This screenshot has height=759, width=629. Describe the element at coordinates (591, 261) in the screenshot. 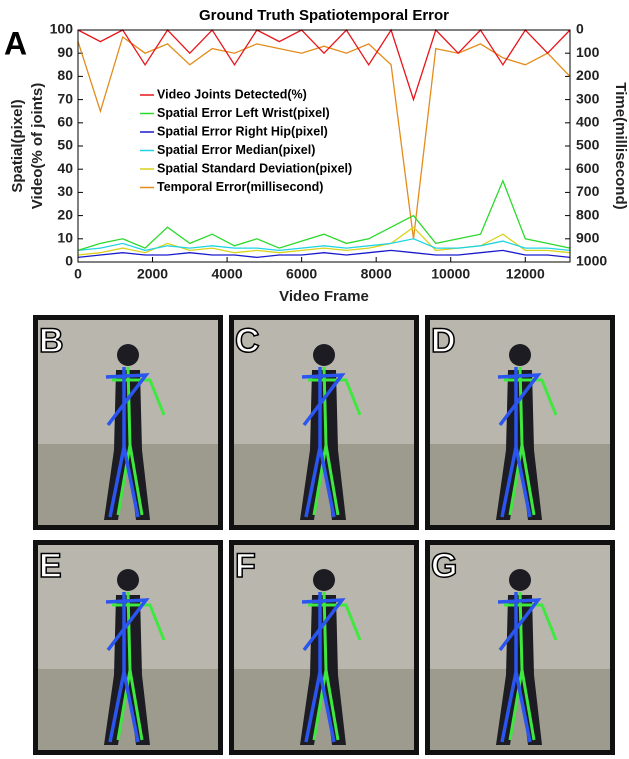

I see `y2-tick-label: 1000` at that location.